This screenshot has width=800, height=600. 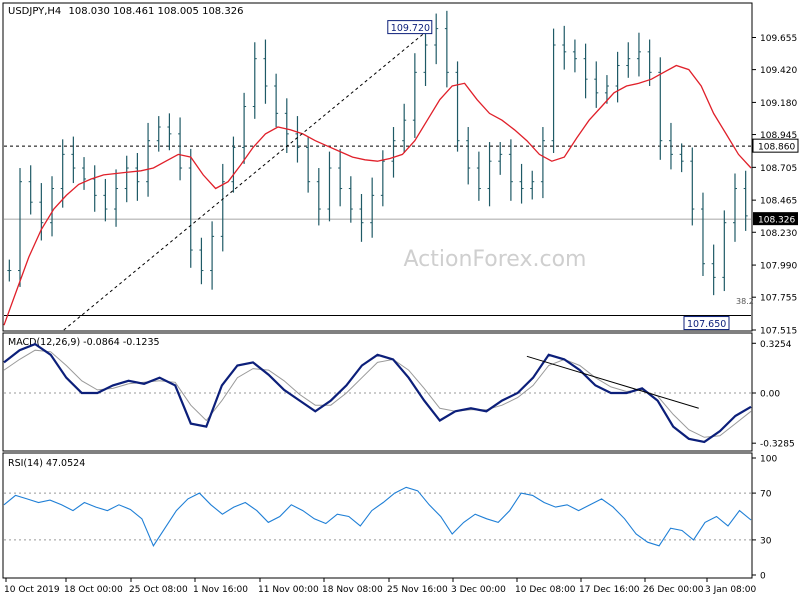 What do you see at coordinates (778, 332) in the screenshot?
I see `price-tick-label: 107.515` at bounding box center [778, 332].